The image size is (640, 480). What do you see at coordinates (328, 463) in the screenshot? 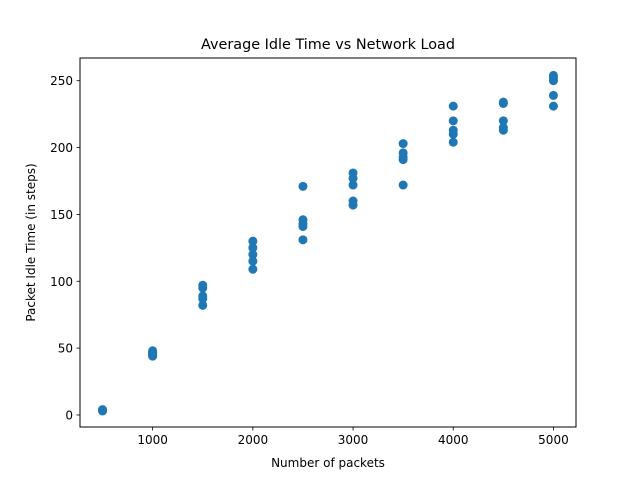
I see `x-axis-label: Number of packets` at bounding box center [328, 463].